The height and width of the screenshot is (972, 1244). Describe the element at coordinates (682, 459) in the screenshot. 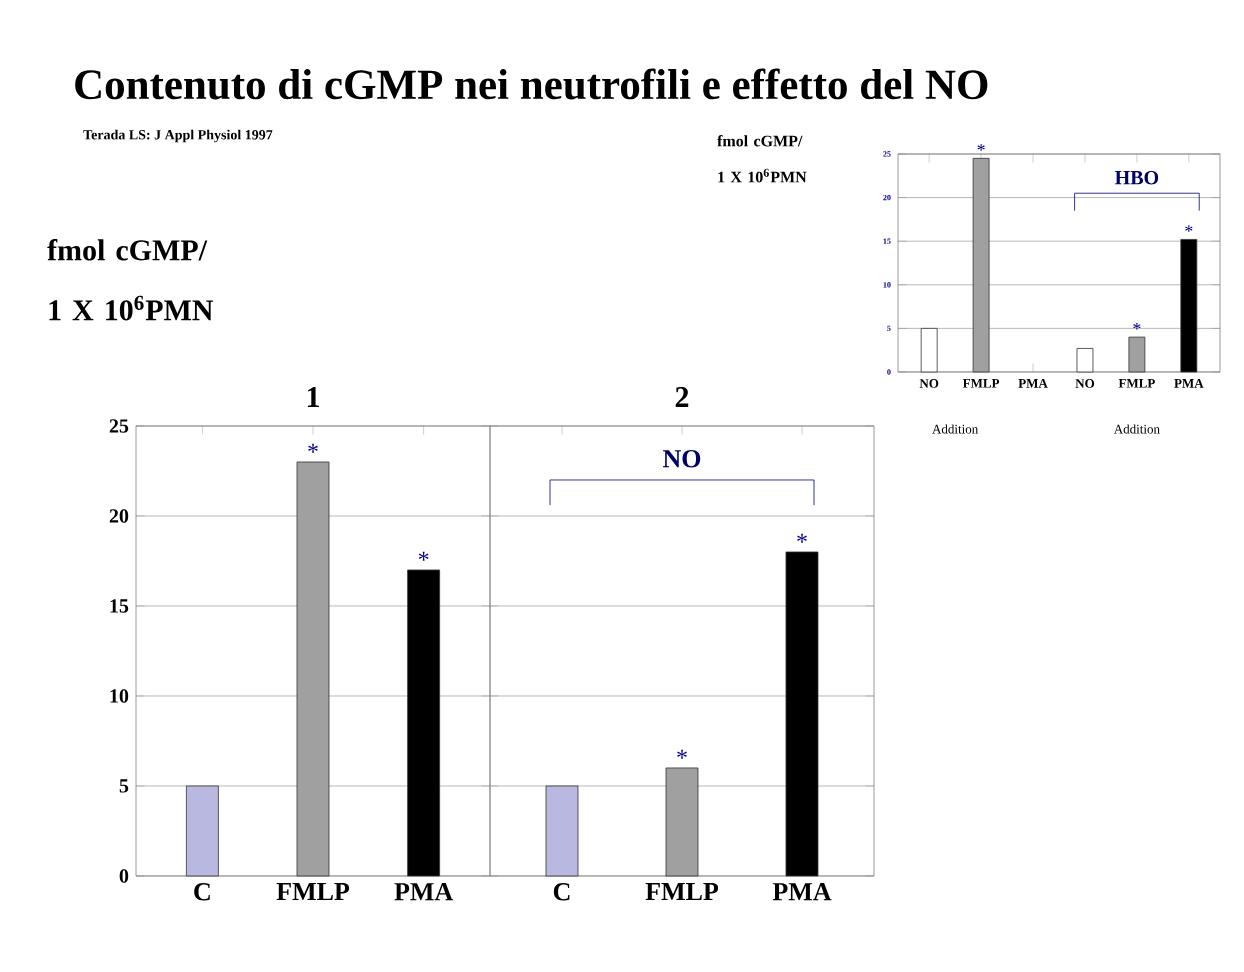

I see `annotation: NO` at that location.